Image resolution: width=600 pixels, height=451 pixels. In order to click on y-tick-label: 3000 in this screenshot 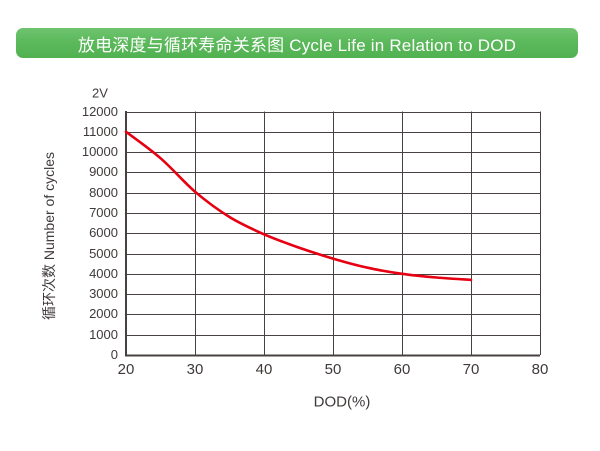, I will do `click(103, 294)`.